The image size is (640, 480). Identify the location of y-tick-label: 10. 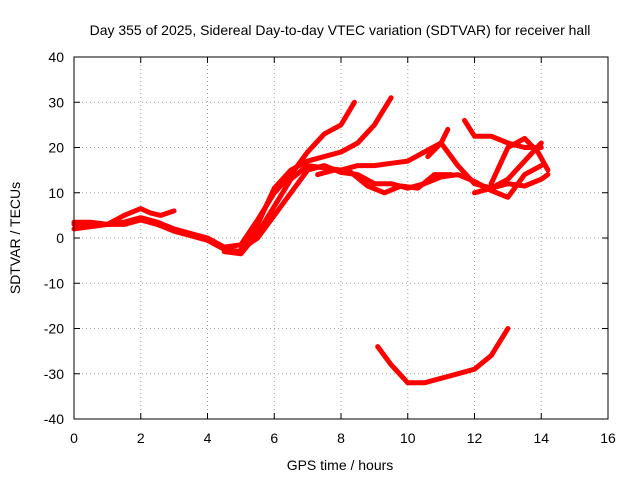
(56, 193).